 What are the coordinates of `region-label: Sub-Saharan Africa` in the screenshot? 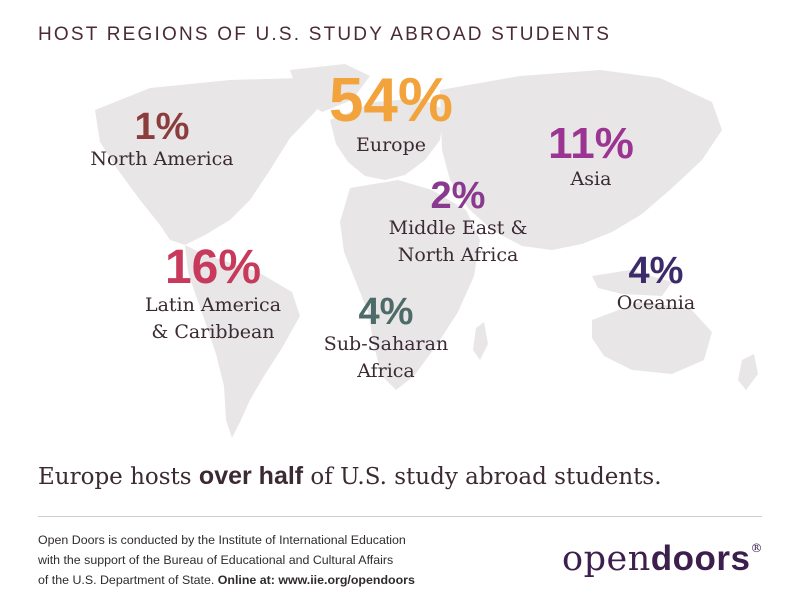 It's located at (386, 358).